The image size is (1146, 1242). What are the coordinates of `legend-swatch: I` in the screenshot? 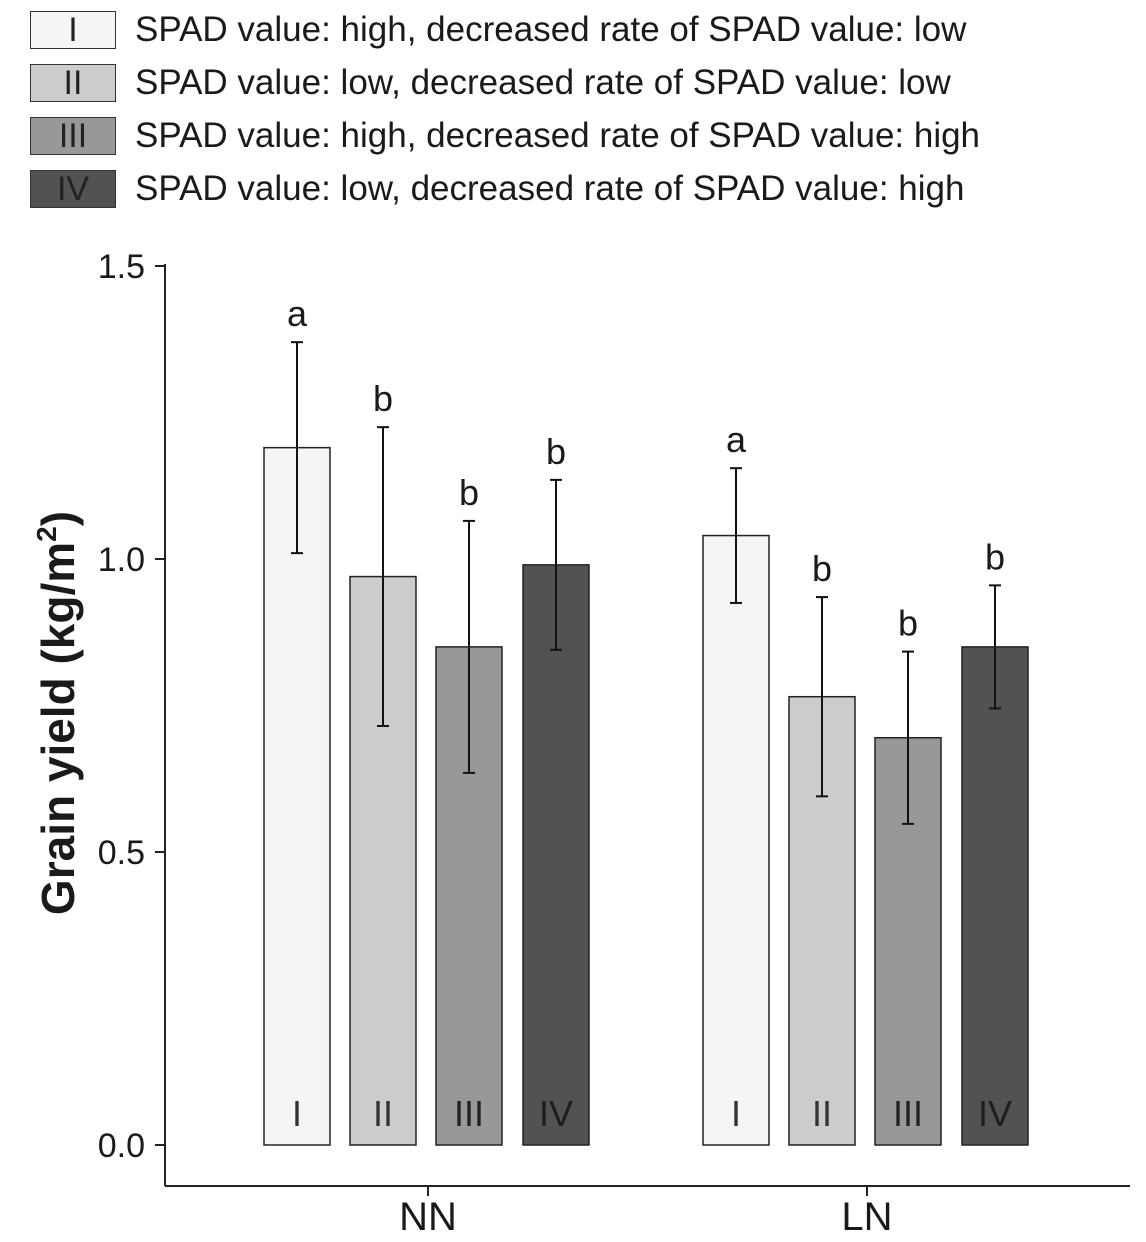 It's located at (73, 30).